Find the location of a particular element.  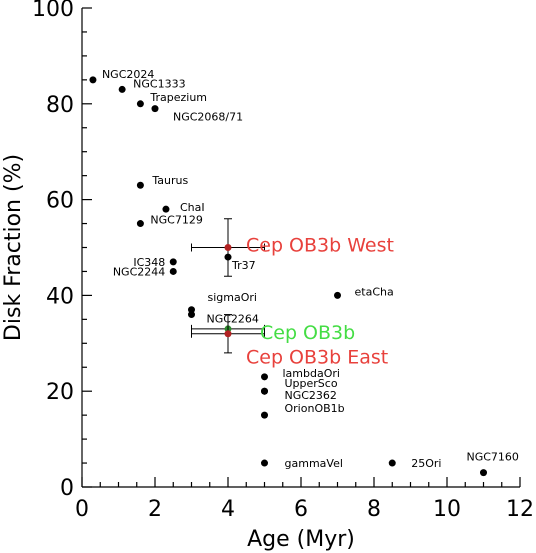

data-point-label: NGC1333 is located at coordinates (159, 83).